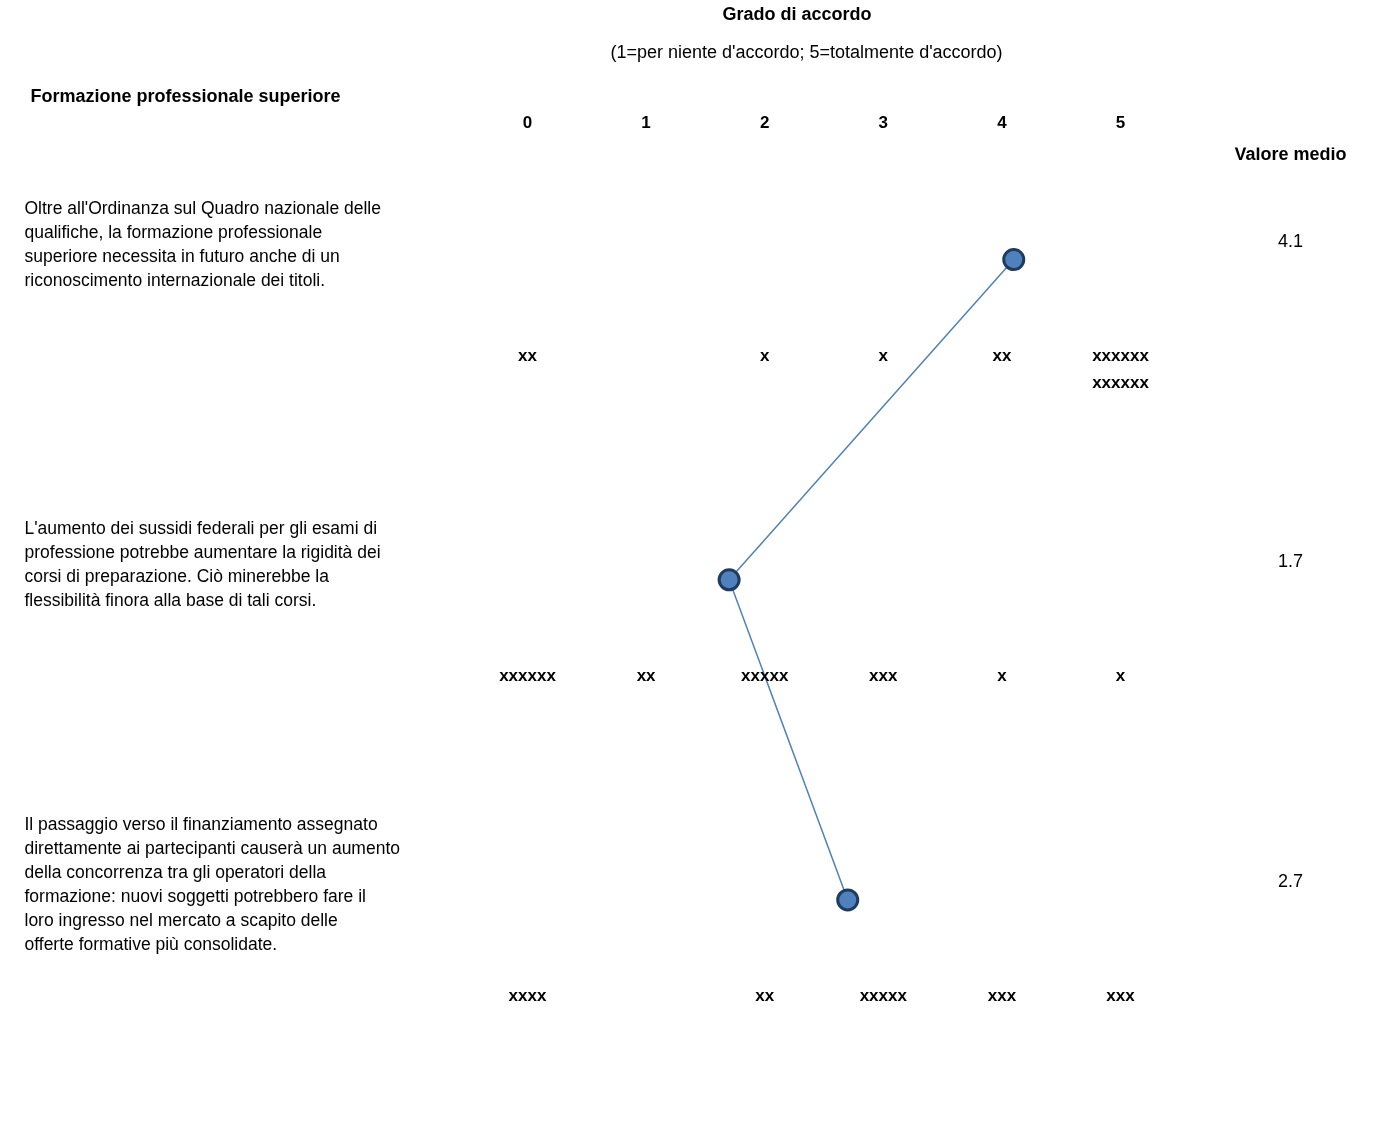 This screenshot has width=1396, height=1138. Describe the element at coordinates (883, 996) in the screenshot. I see `annotation: xxxxx` at that location.